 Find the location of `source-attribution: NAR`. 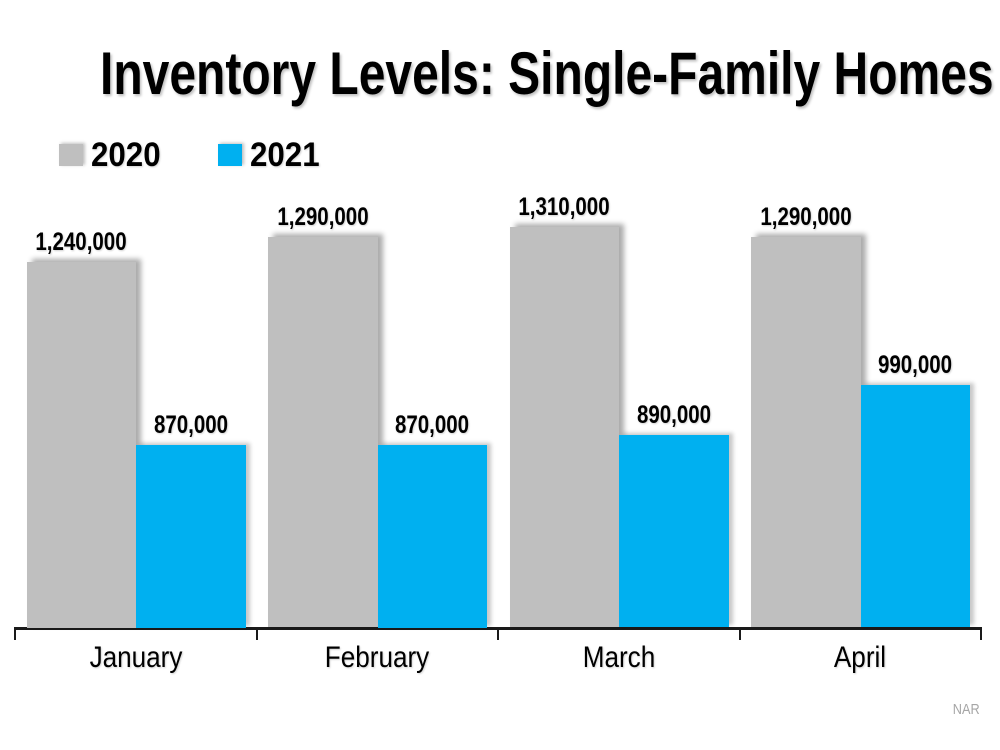

source-attribution: NAR is located at coordinates (966, 709).